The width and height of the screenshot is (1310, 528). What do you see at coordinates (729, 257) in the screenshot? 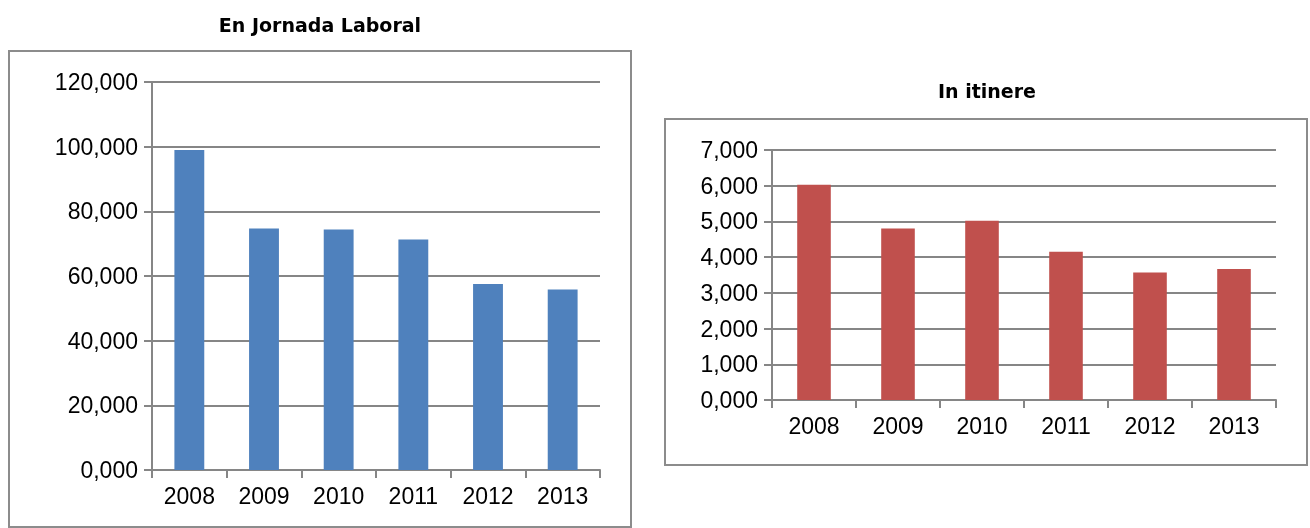
I see `y-tick-label: 4,000` at bounding box center [729, 257].